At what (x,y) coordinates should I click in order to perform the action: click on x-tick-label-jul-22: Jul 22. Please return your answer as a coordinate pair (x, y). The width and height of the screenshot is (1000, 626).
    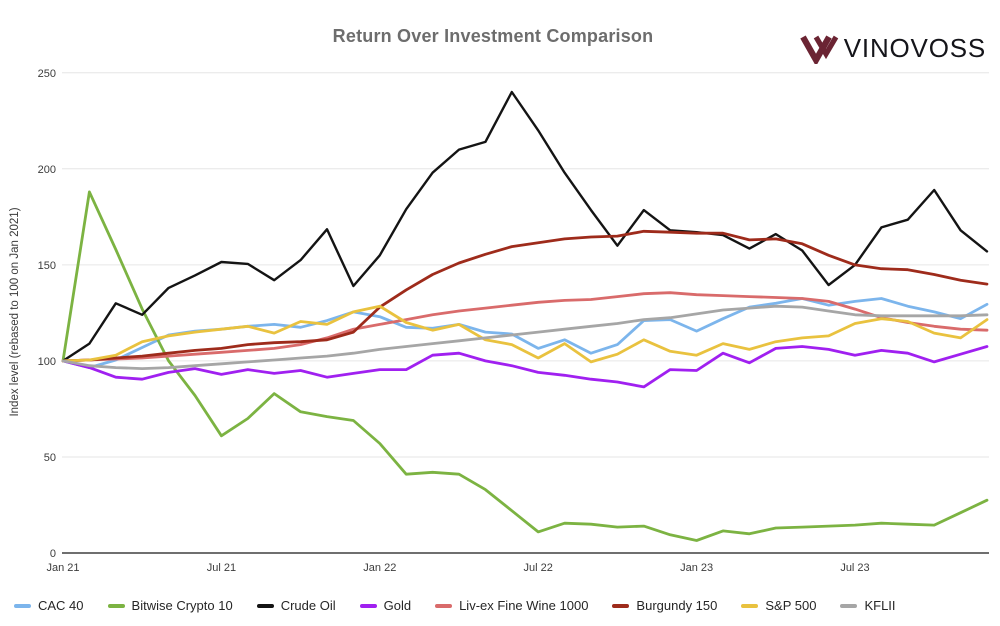
    Looking at the image, I should click on (538, 568).